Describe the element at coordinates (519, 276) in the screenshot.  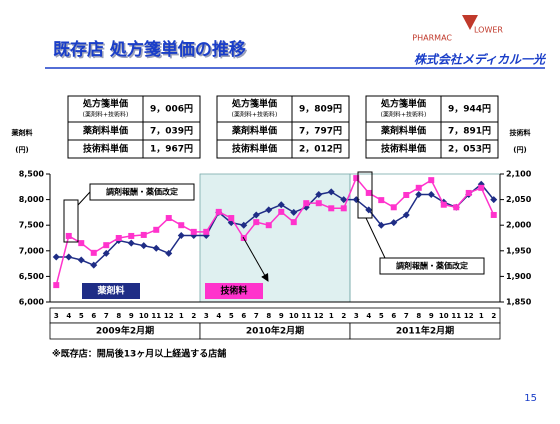
I see `y2-tick-label: 1,900` at that location.